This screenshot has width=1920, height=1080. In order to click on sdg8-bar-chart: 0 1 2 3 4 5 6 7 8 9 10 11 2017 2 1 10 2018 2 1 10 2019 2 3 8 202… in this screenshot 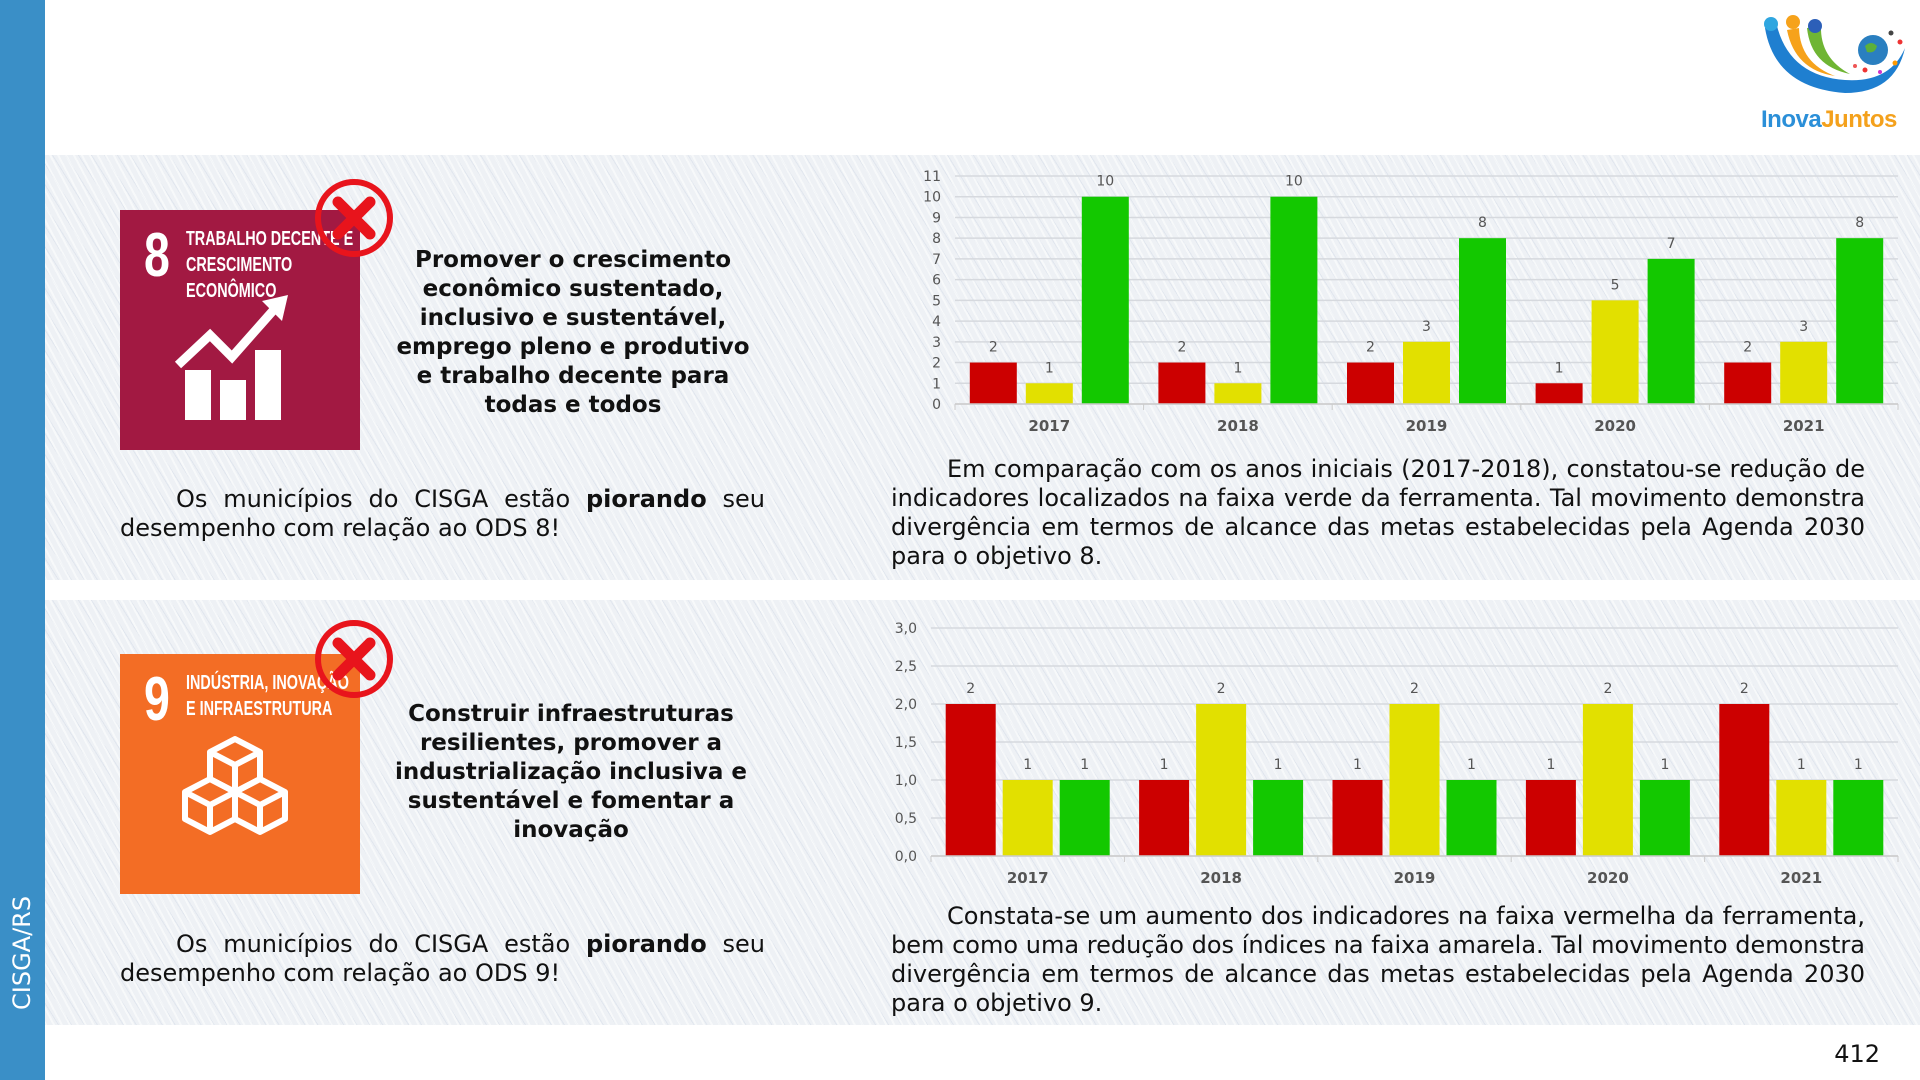, I will do `click(1411, 302)`.